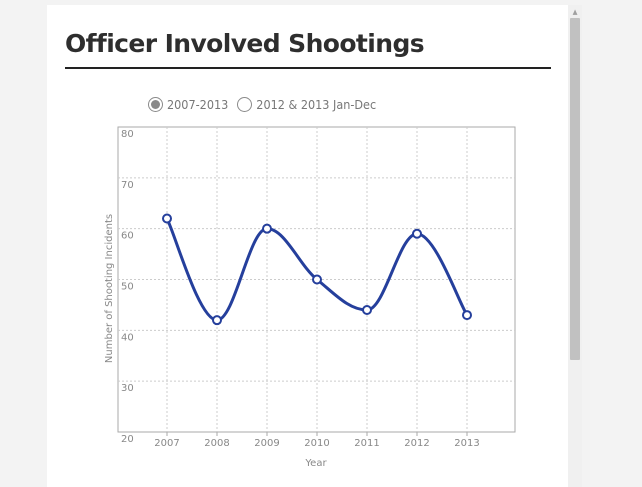  Describe the element at coordinates (416, 443) in the screenshot. I see `x-tick-label: 2012` at that location.